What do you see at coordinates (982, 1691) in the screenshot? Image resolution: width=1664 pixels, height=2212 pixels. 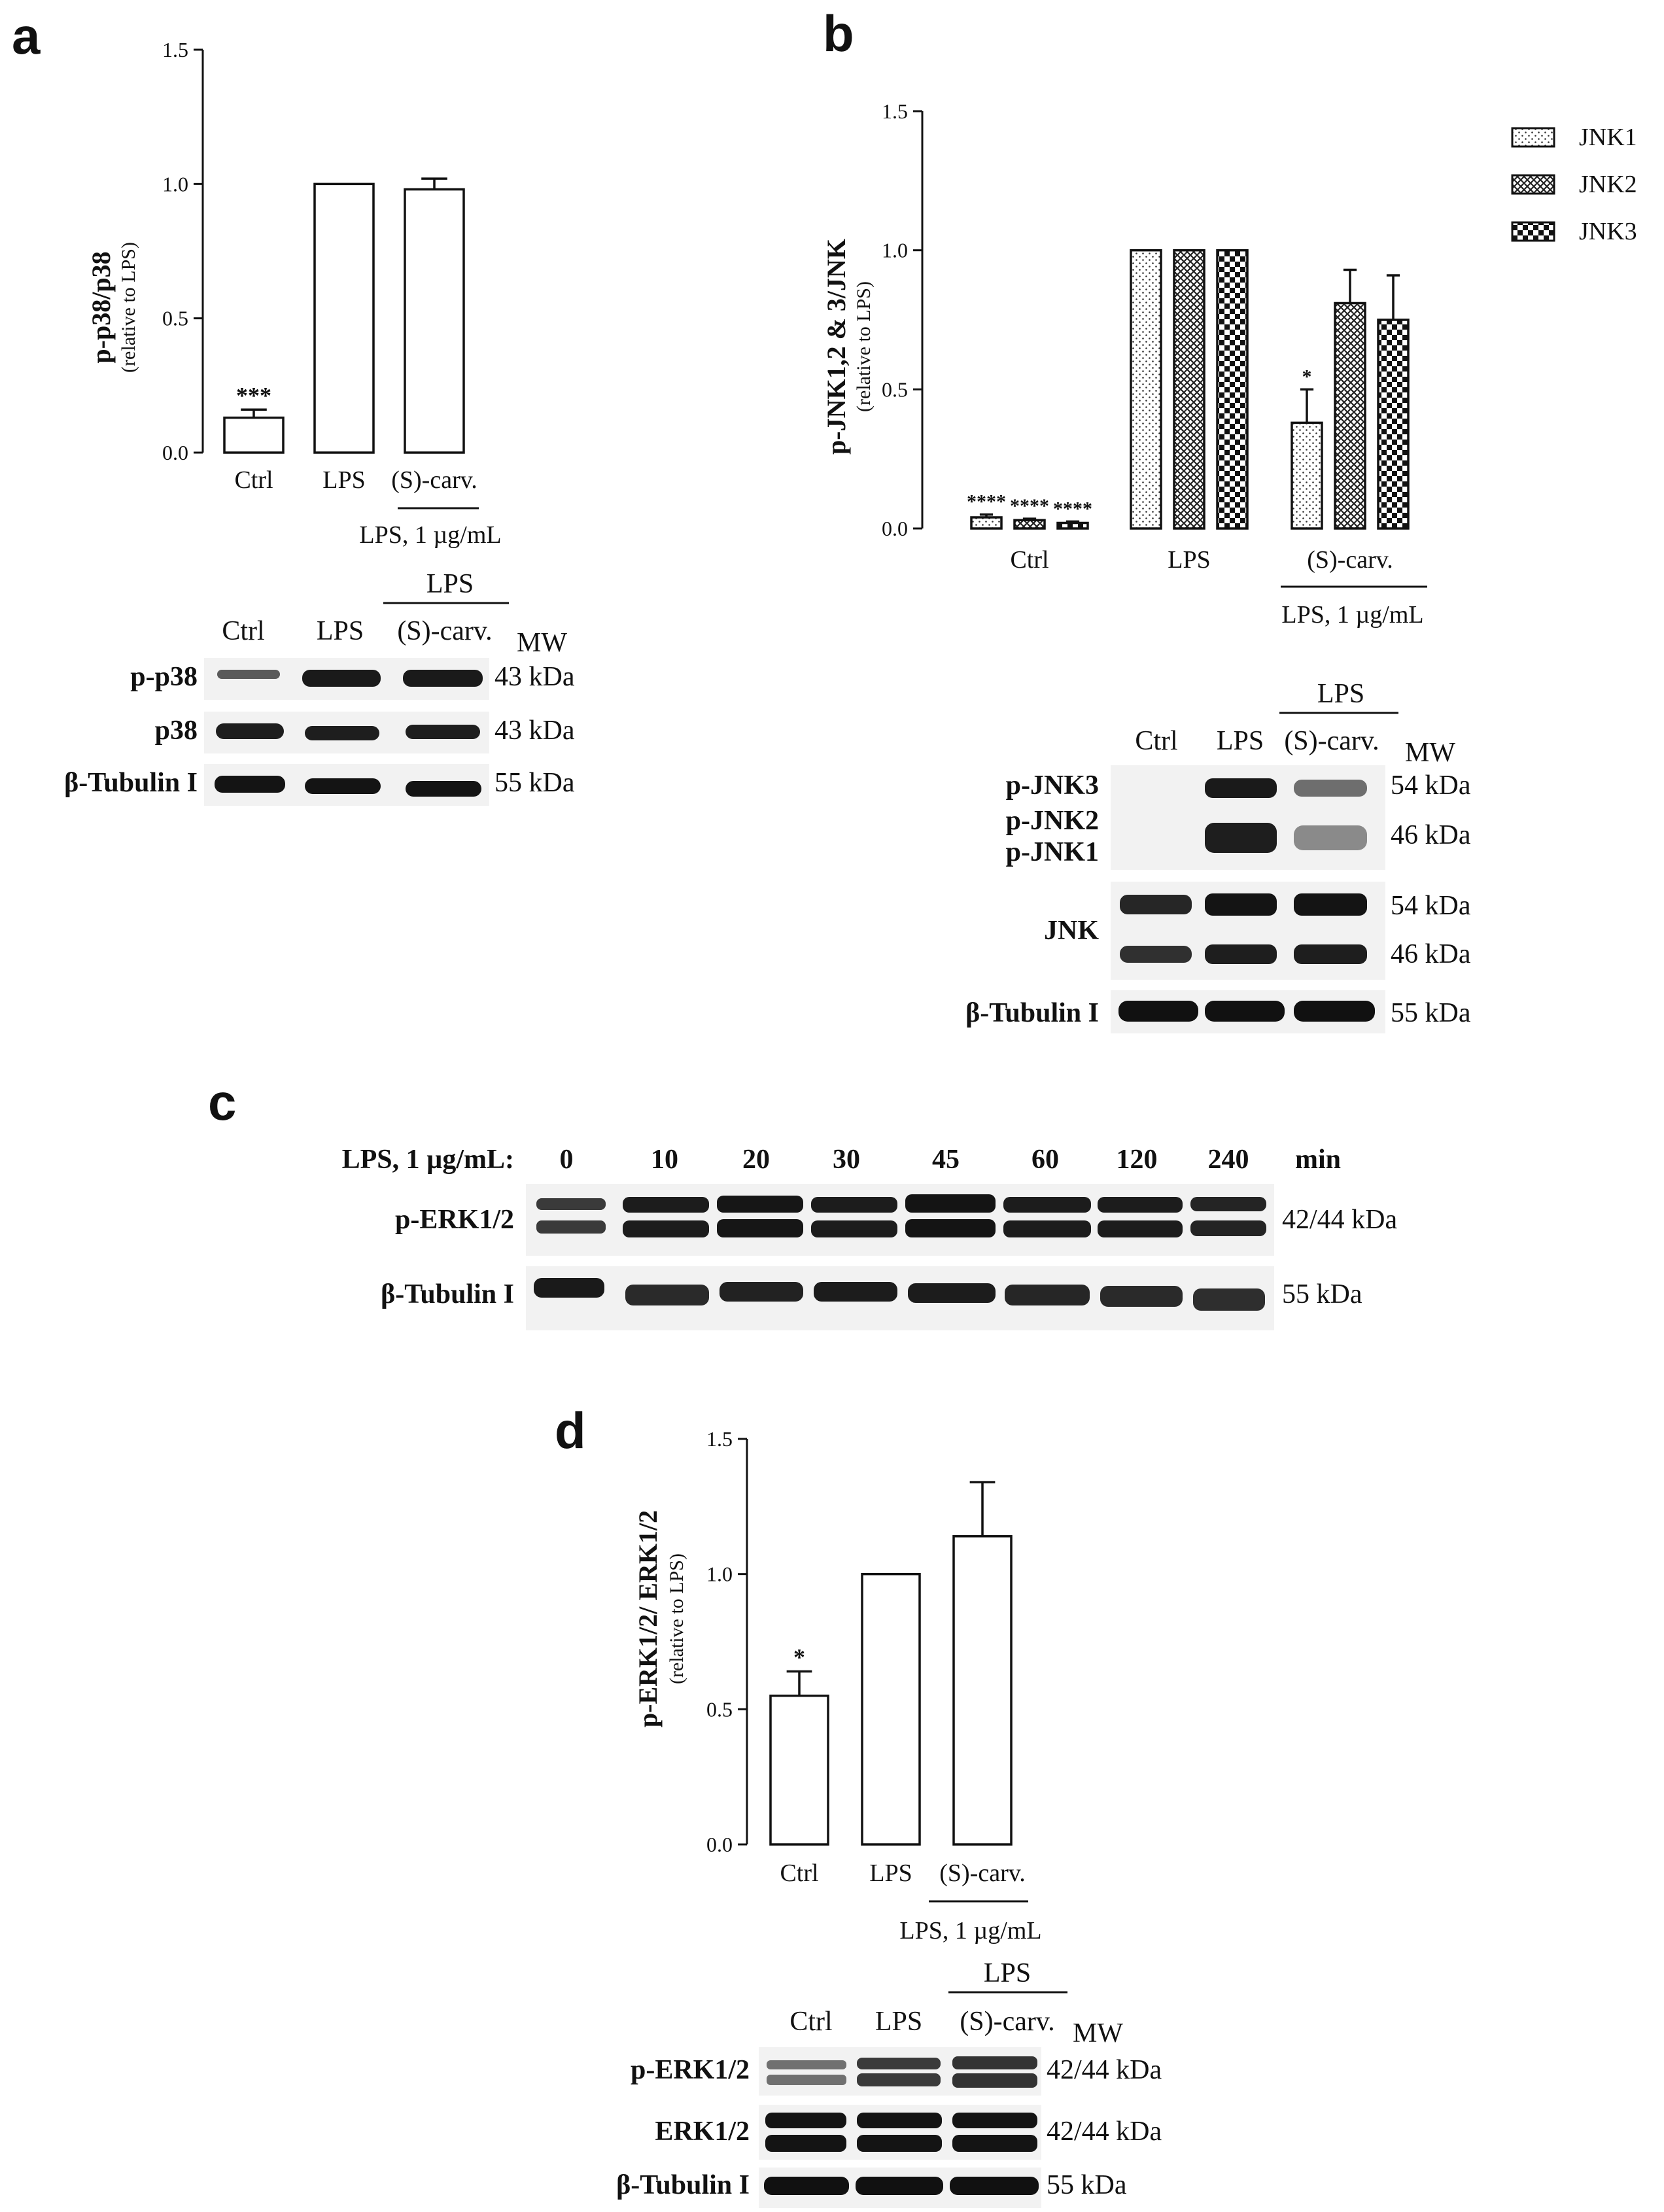 I see `bar-d-scarv` at bounding box center [982, 1691].